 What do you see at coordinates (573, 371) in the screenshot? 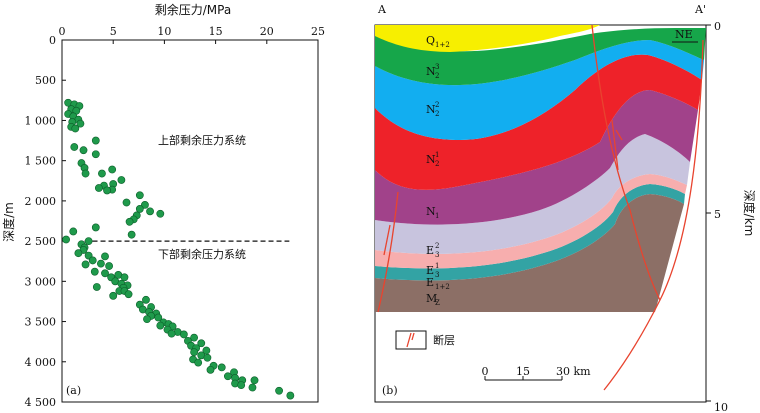
I see `scale-bar-label-30: 30 km` at bounding box center [573, 371].